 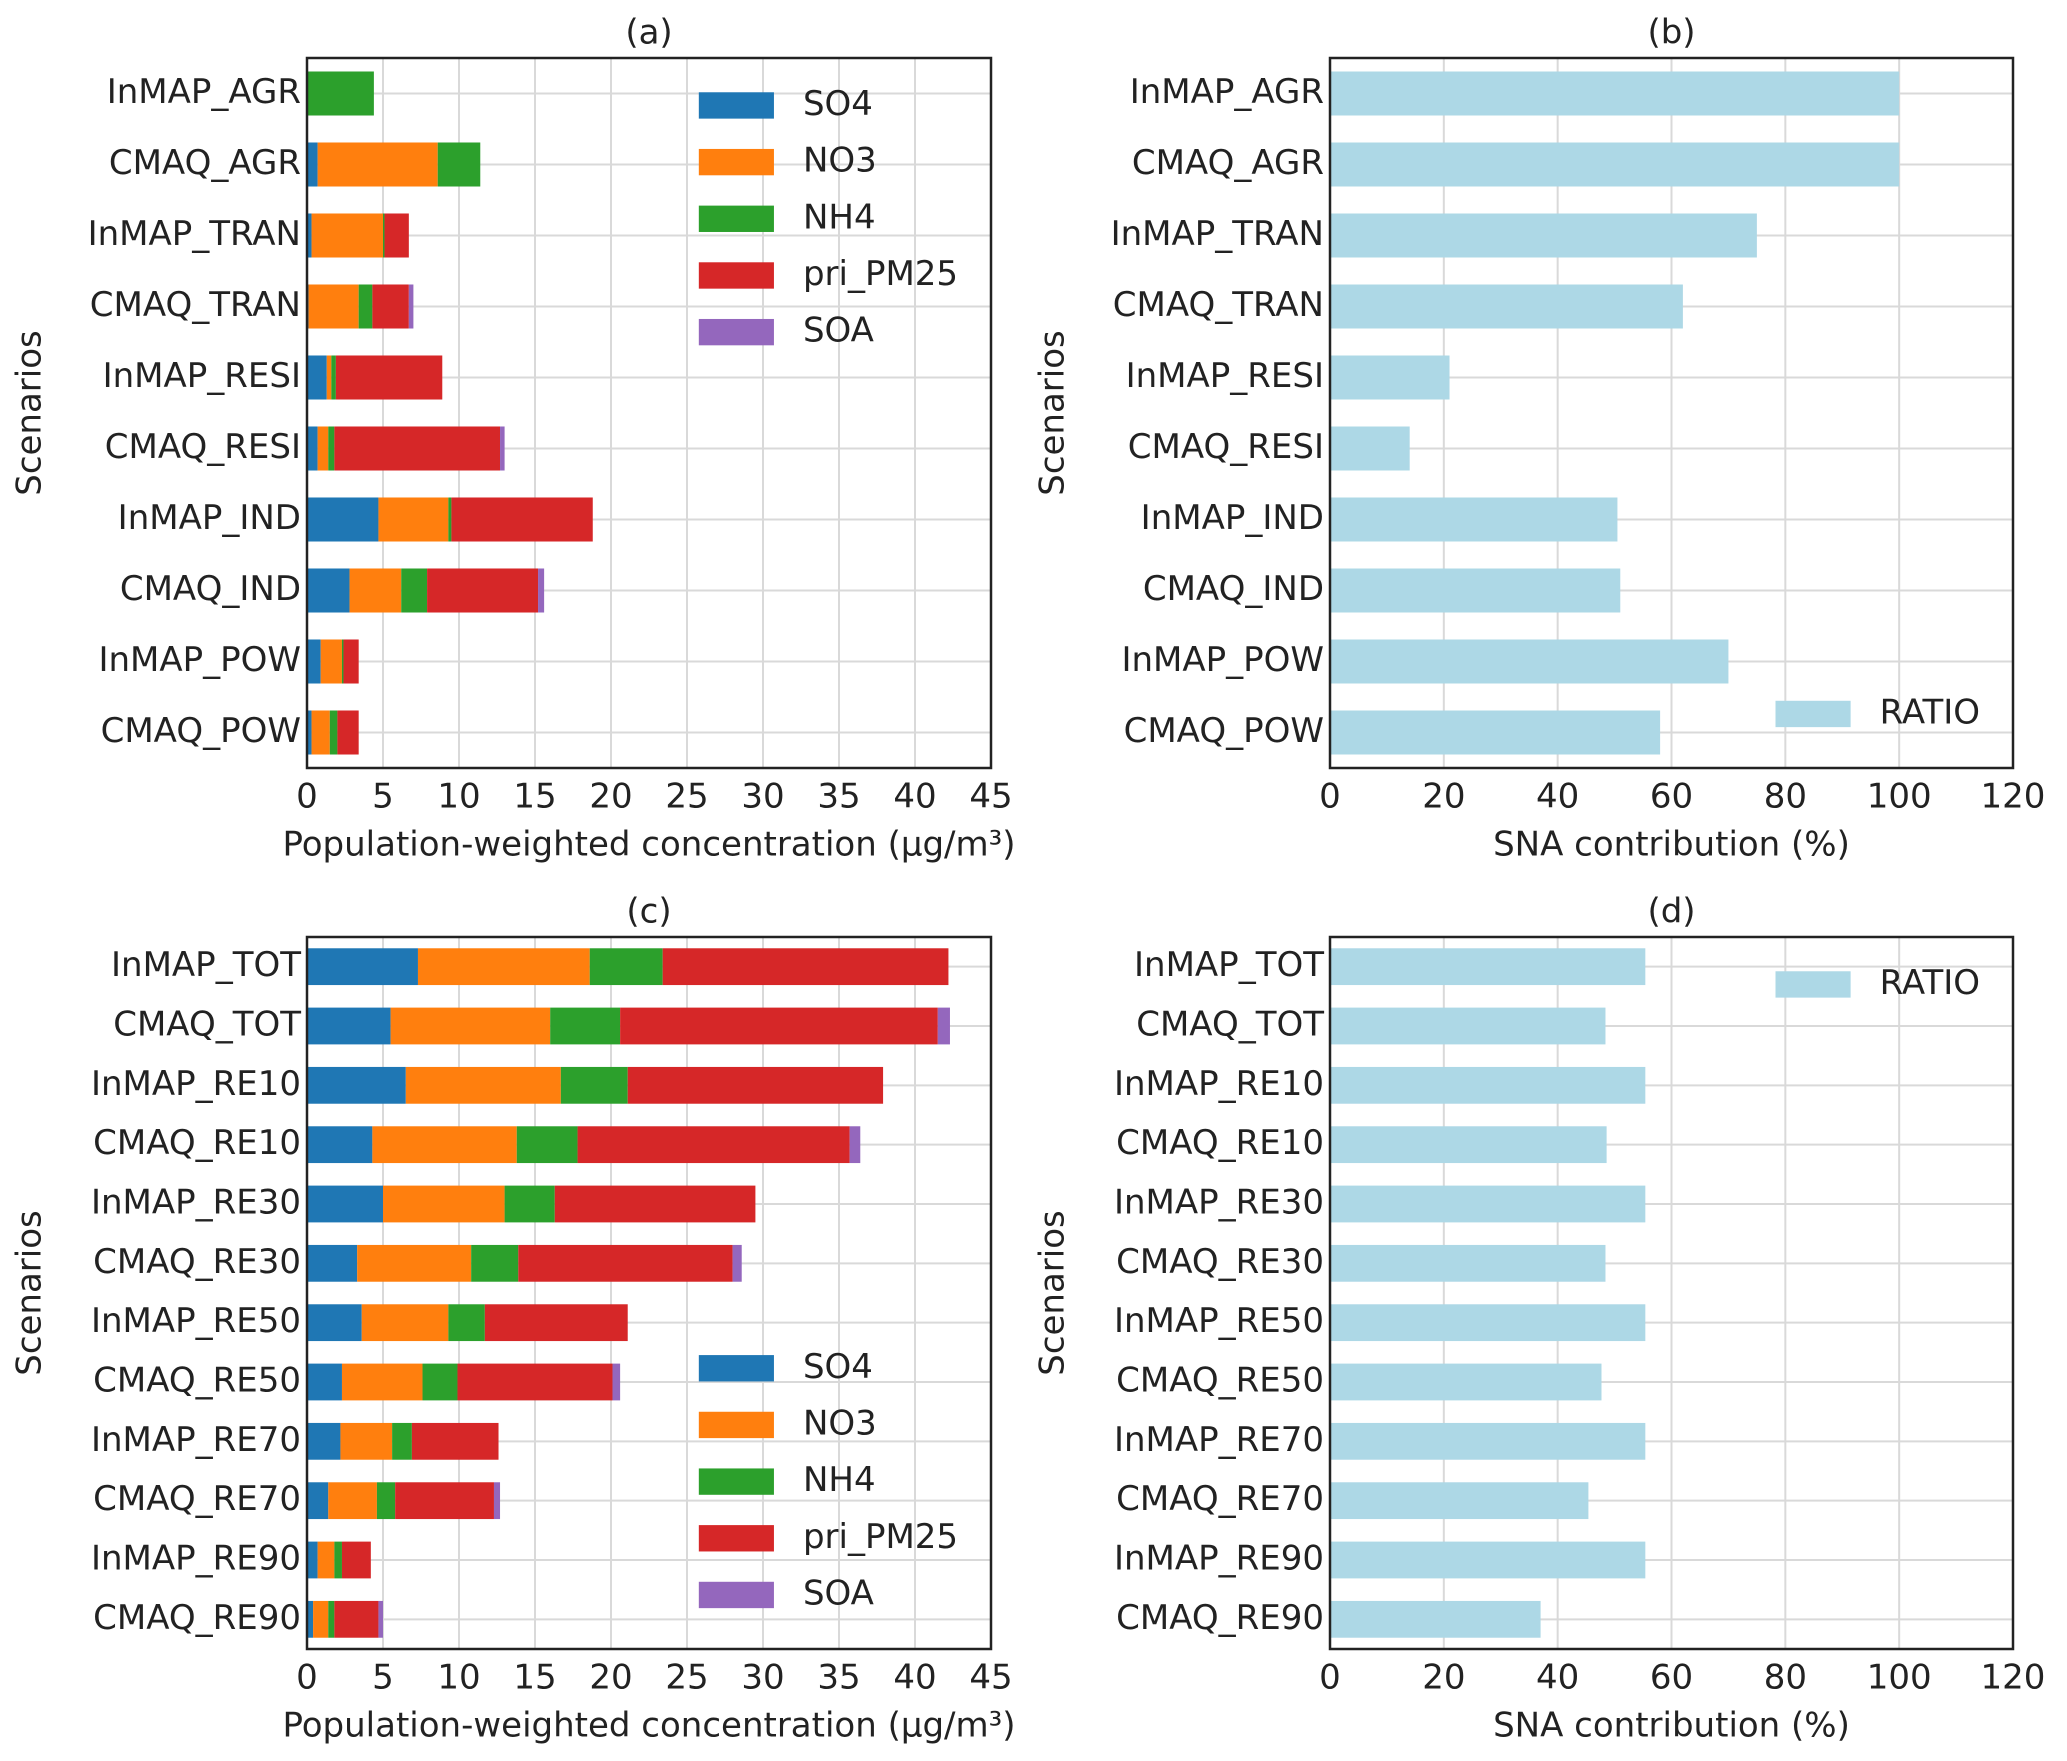 What do you see at coordinates (1233, 589) in the screenshot?
I see `y-tick-label: CMAQ_IND` at bounding box center [1233, 589].